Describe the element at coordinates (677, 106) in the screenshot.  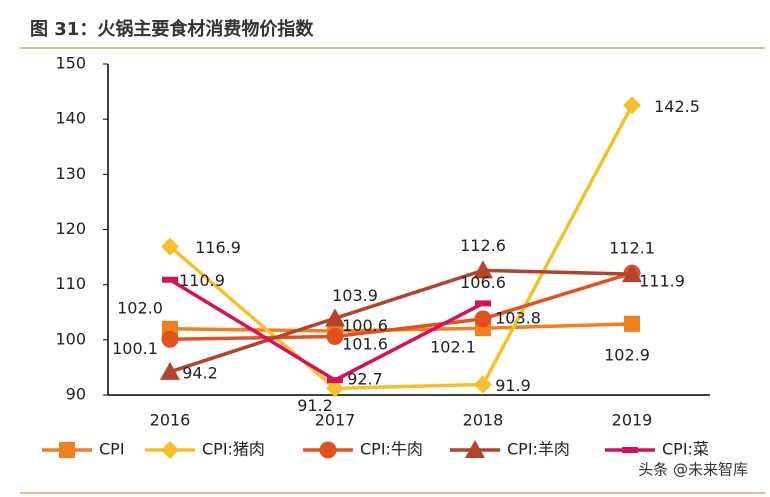
I see `data-label: 142.5` at that location.